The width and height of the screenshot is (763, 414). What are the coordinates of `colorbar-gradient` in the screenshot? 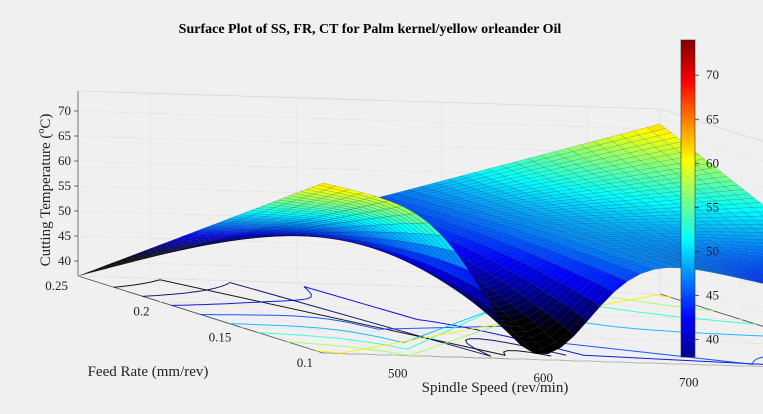 It's located at (688, 198).